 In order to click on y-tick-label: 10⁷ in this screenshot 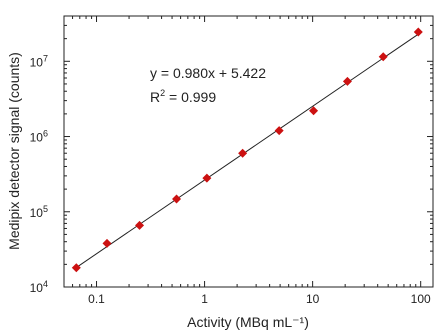, I will do `click(39, 61)`.